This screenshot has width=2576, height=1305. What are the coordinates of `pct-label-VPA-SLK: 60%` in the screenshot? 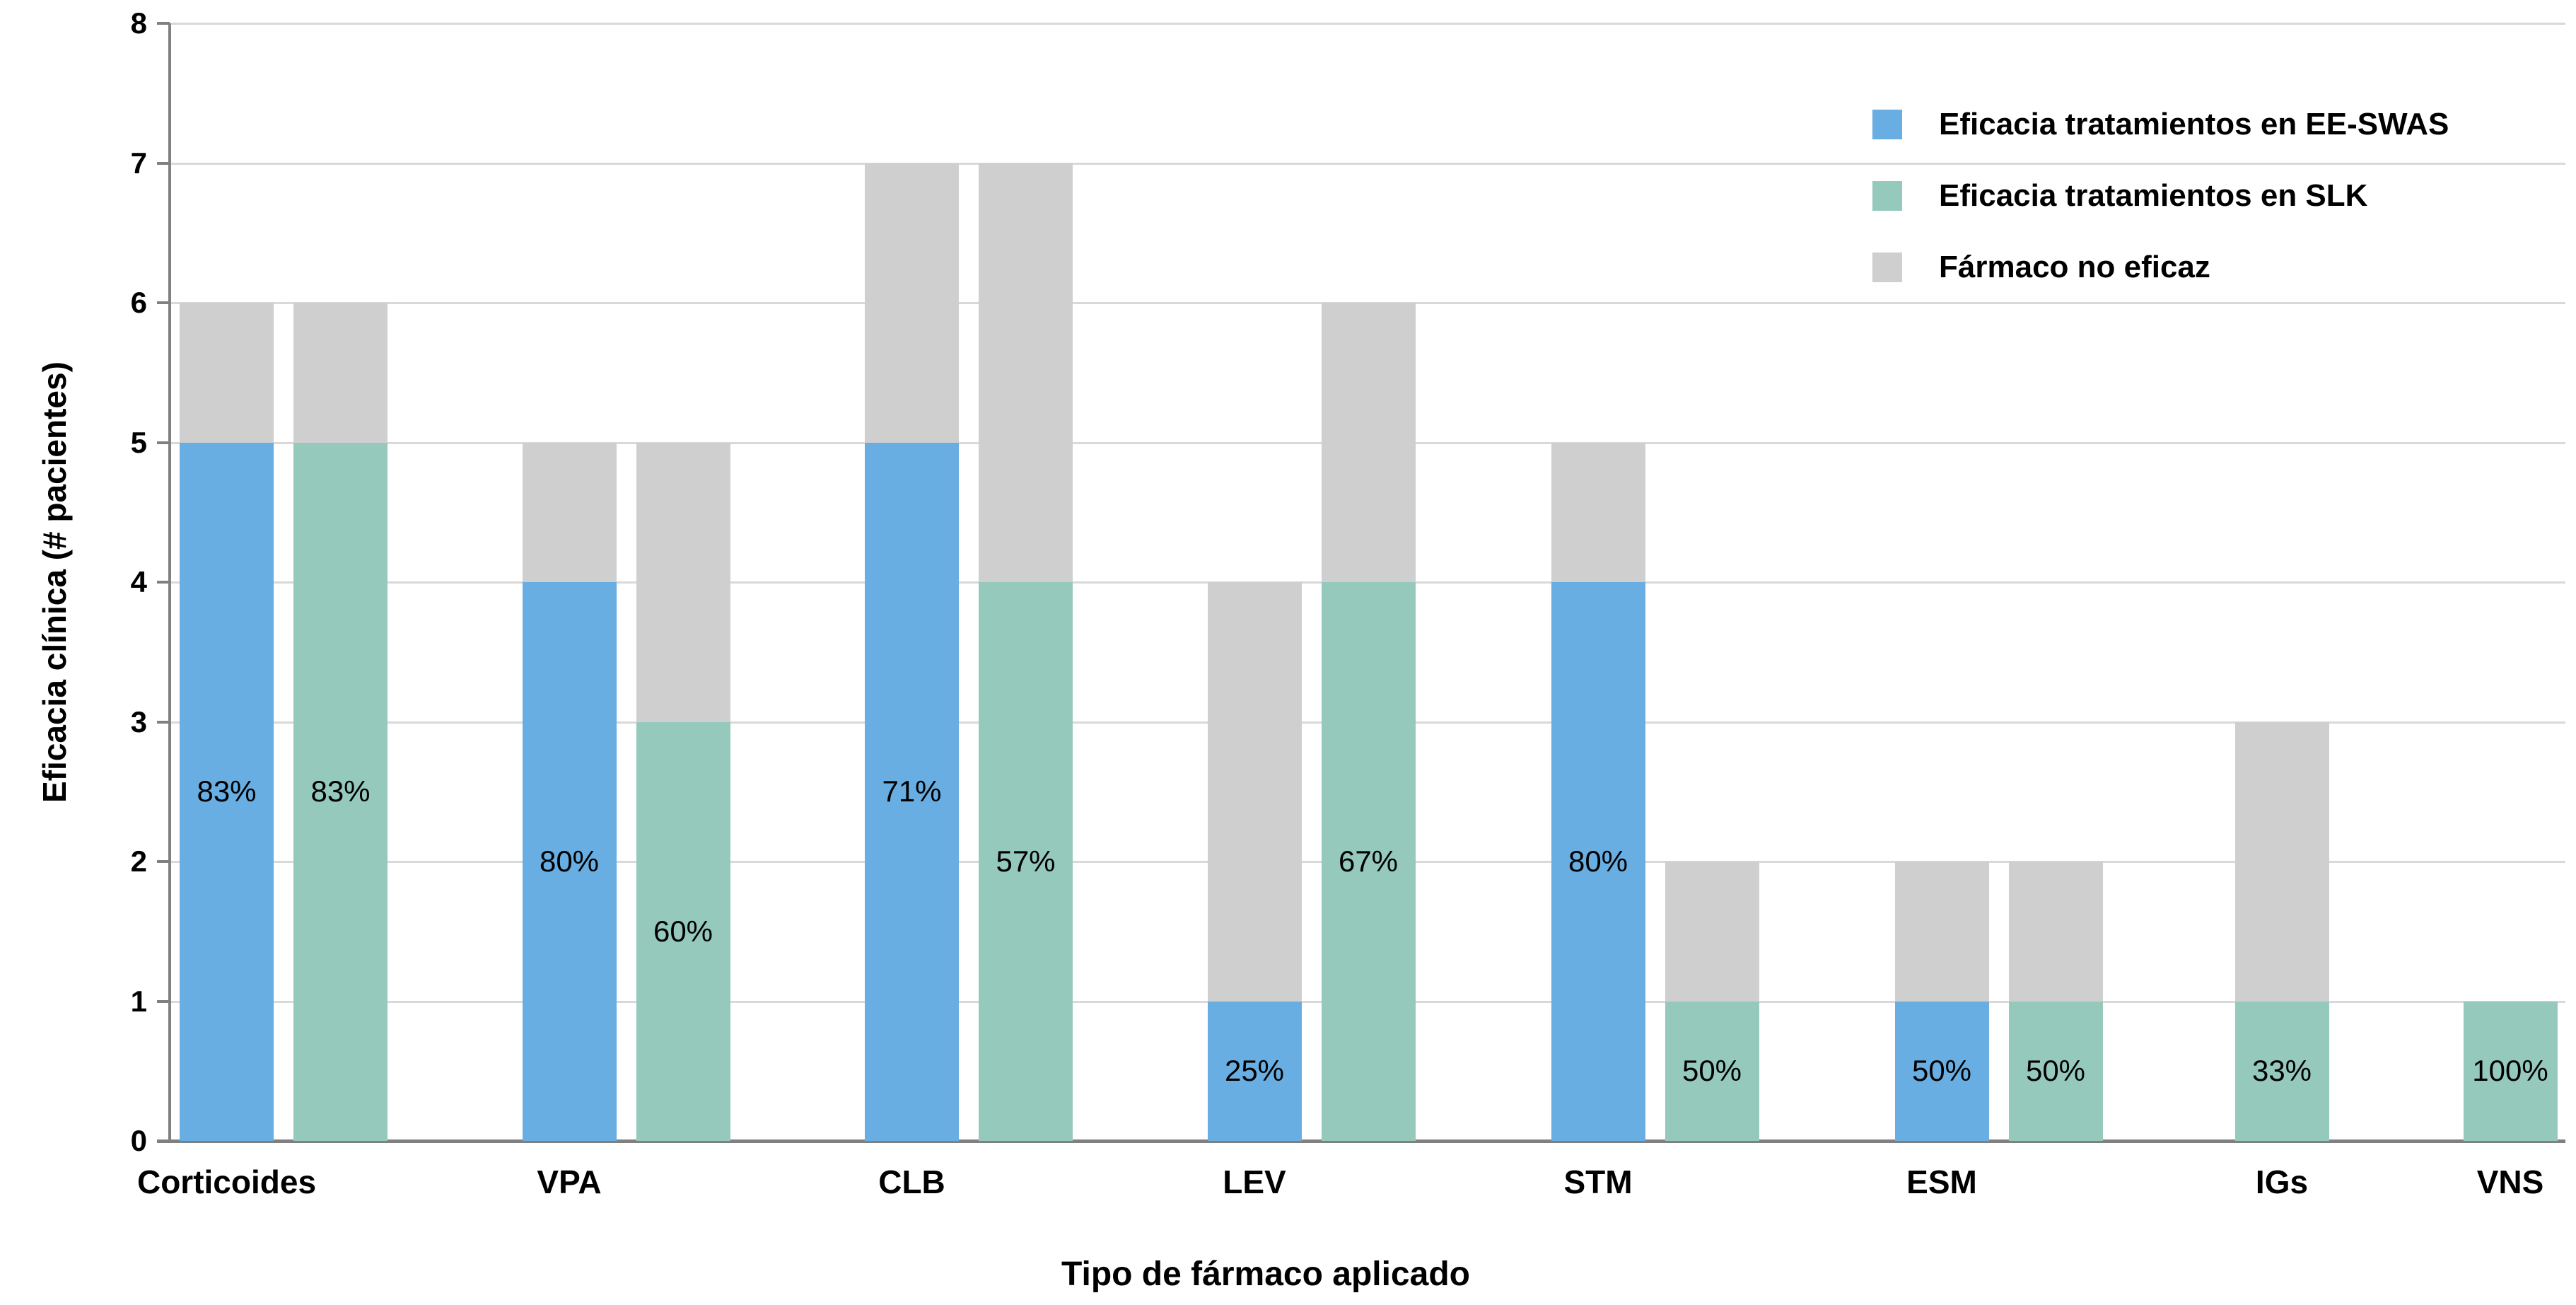 It's located at (683, 931).